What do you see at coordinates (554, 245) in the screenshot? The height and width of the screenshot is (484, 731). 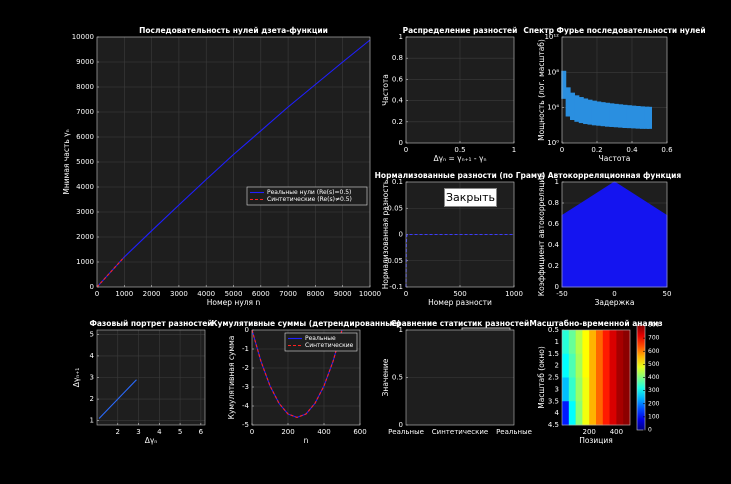 I see `y-tick-label: 0.4` at bounding box center [554, 245].